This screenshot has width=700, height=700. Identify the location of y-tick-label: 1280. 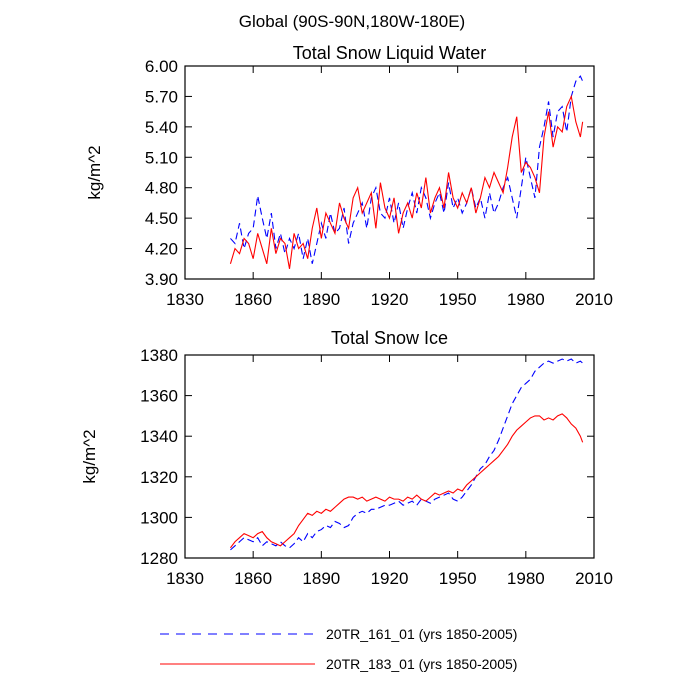
(159, 558).